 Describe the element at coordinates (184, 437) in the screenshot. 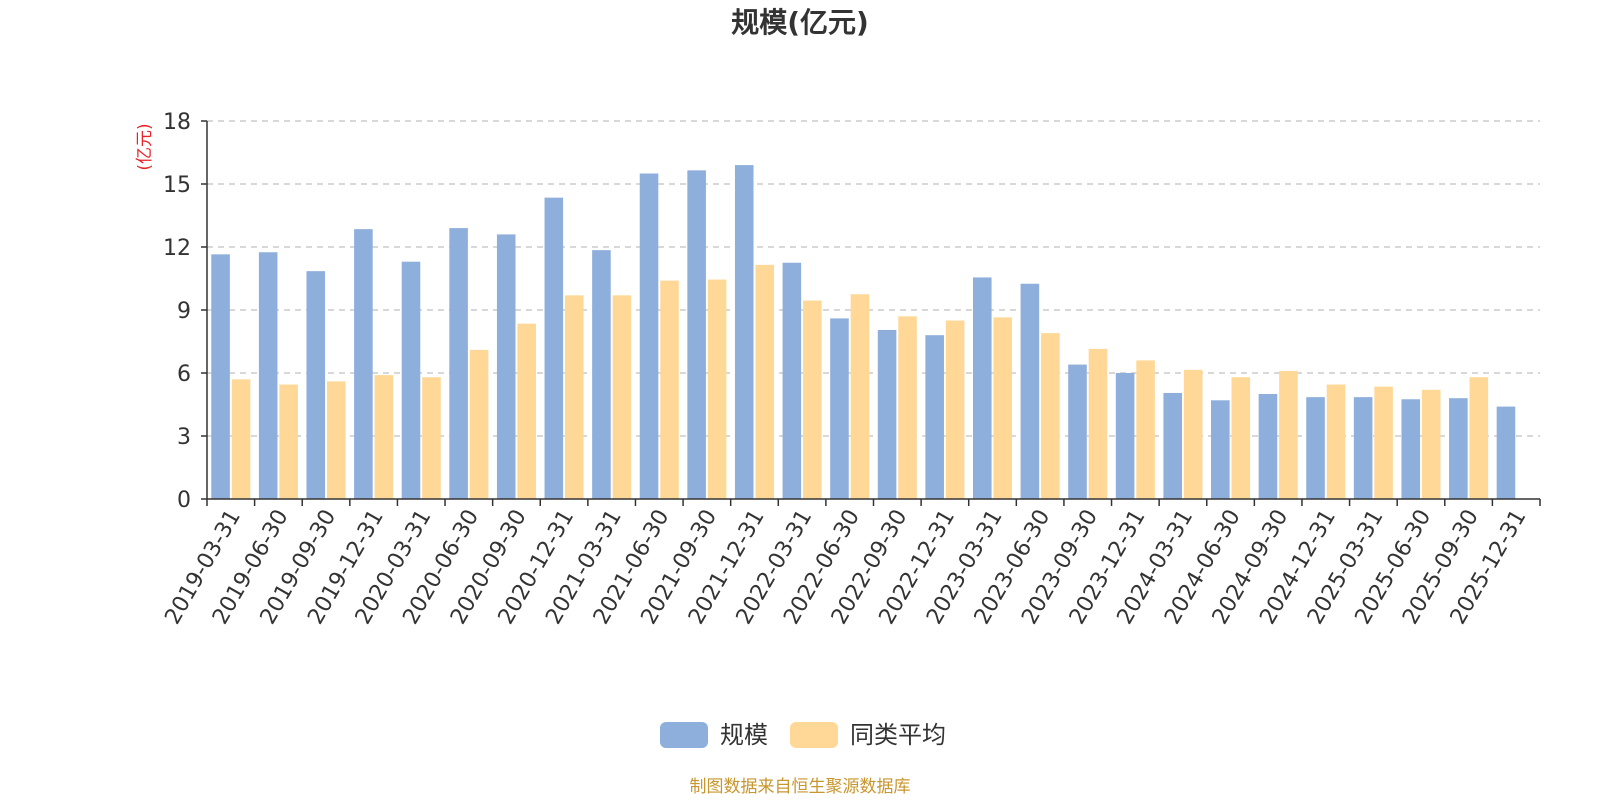

I see `y-tick-label-3: 3` at that location.